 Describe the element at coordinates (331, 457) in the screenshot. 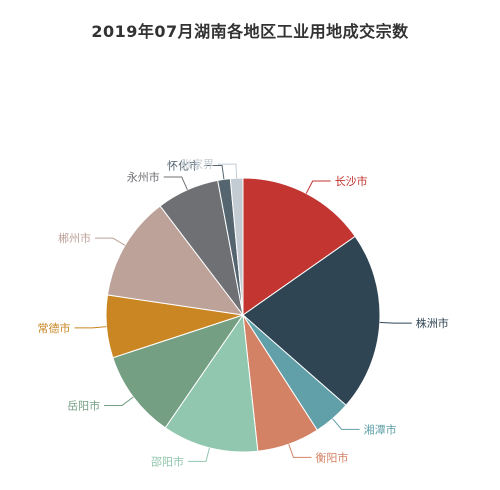

I see `slice-label-4: 衡阳市` at that location.